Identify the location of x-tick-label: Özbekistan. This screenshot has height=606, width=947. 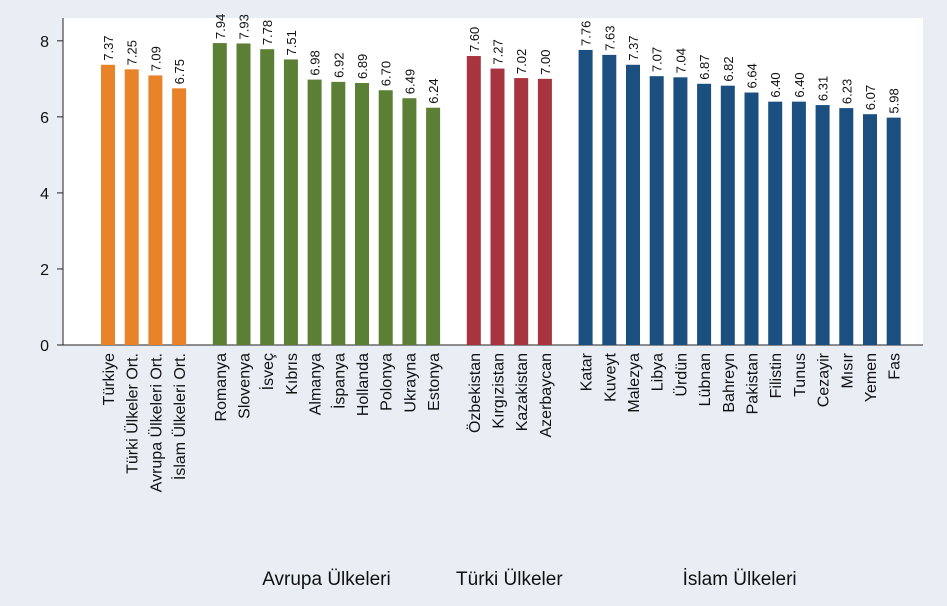
(475, 393).